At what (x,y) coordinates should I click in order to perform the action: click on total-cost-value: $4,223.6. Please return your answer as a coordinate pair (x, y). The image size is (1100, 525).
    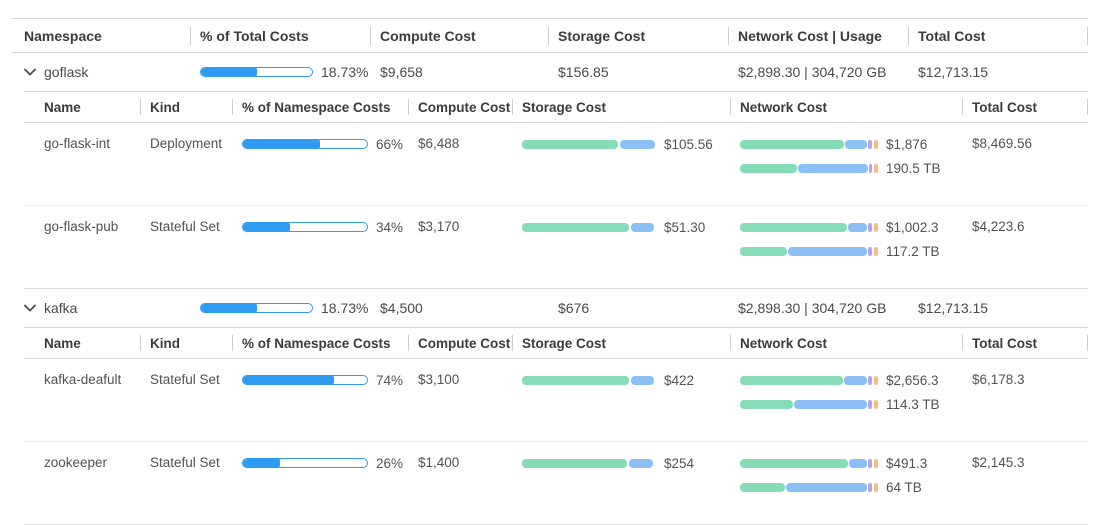
    Looking at the image, I should click on (998, 226).